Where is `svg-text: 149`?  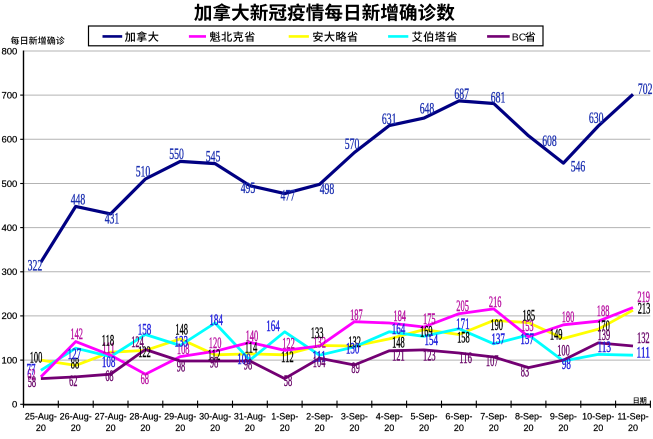
svg-text: 149 is located at coordinates (556, 334).